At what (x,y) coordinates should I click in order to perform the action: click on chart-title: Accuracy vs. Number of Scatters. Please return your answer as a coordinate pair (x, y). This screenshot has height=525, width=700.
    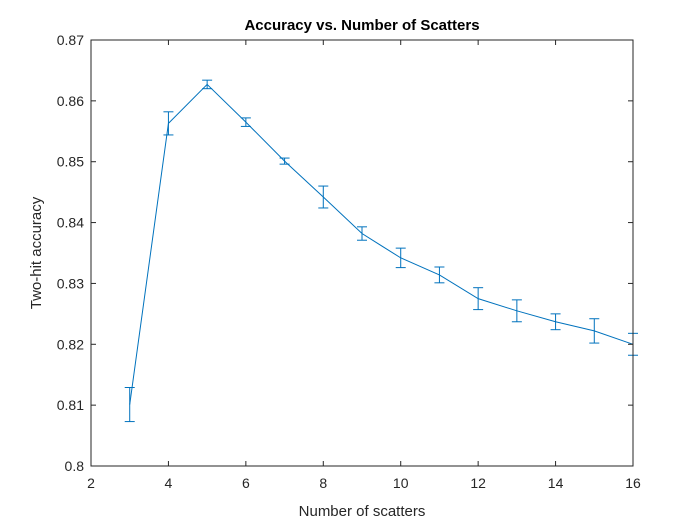
    Looking at the image, I should click on (361, 25).